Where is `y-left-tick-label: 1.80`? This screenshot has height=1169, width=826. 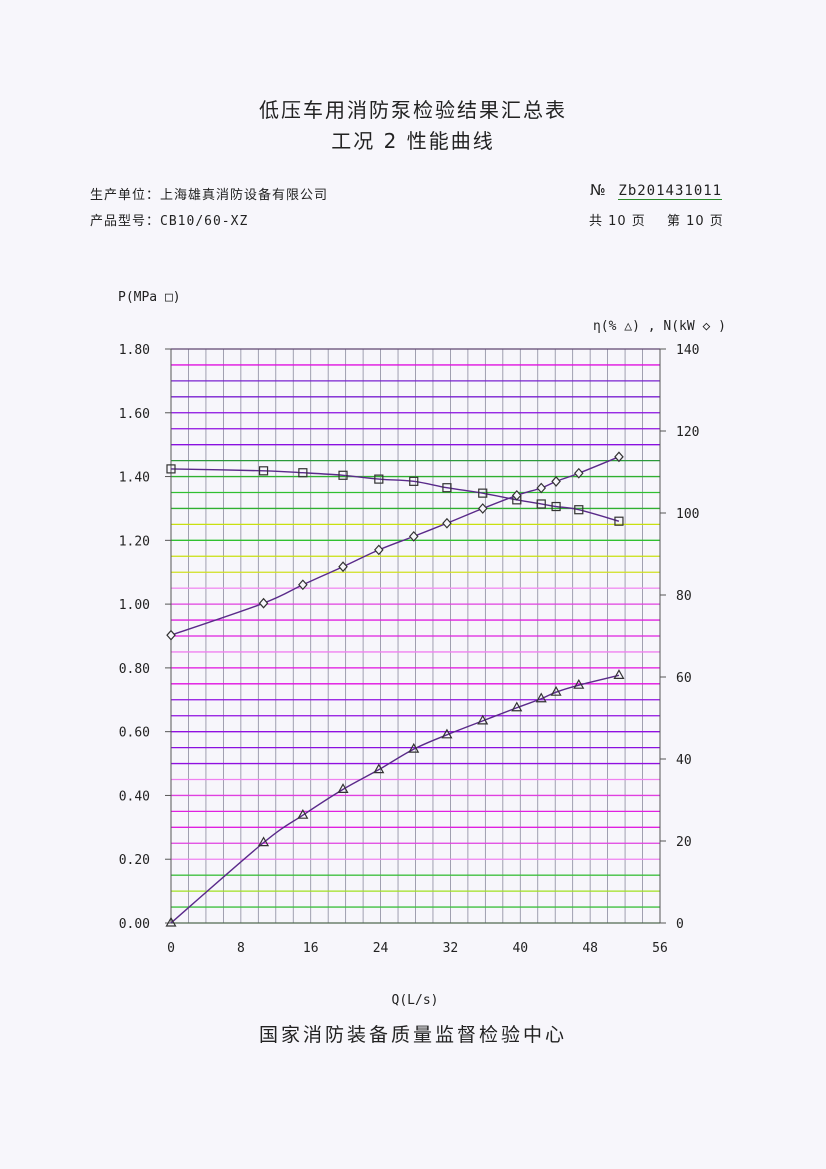 y-left-tick-label: 1.80 is located at coordinates (134, 350).